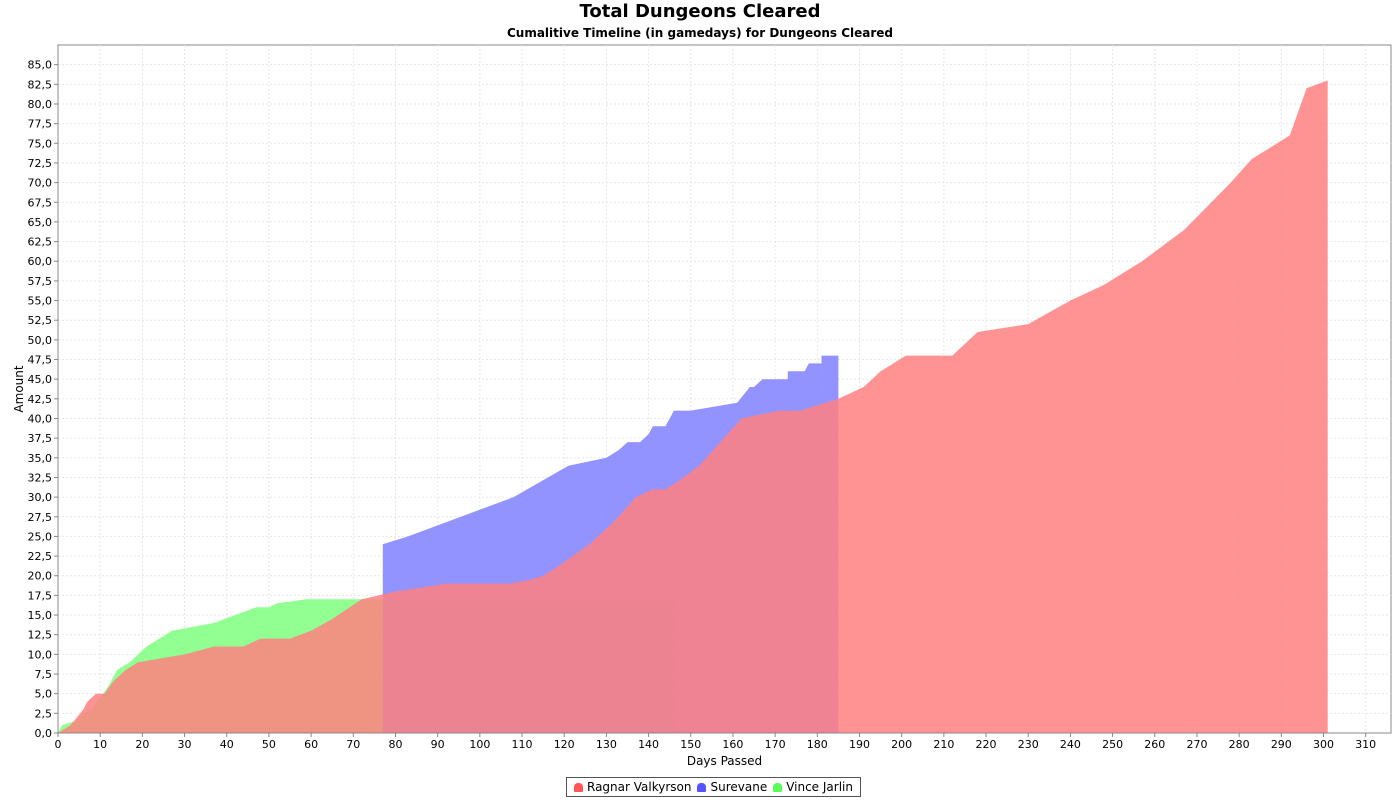  Describe the element at coordinates (775, 744) in the screenshot. I see `x-tick-label: 170` at that location.